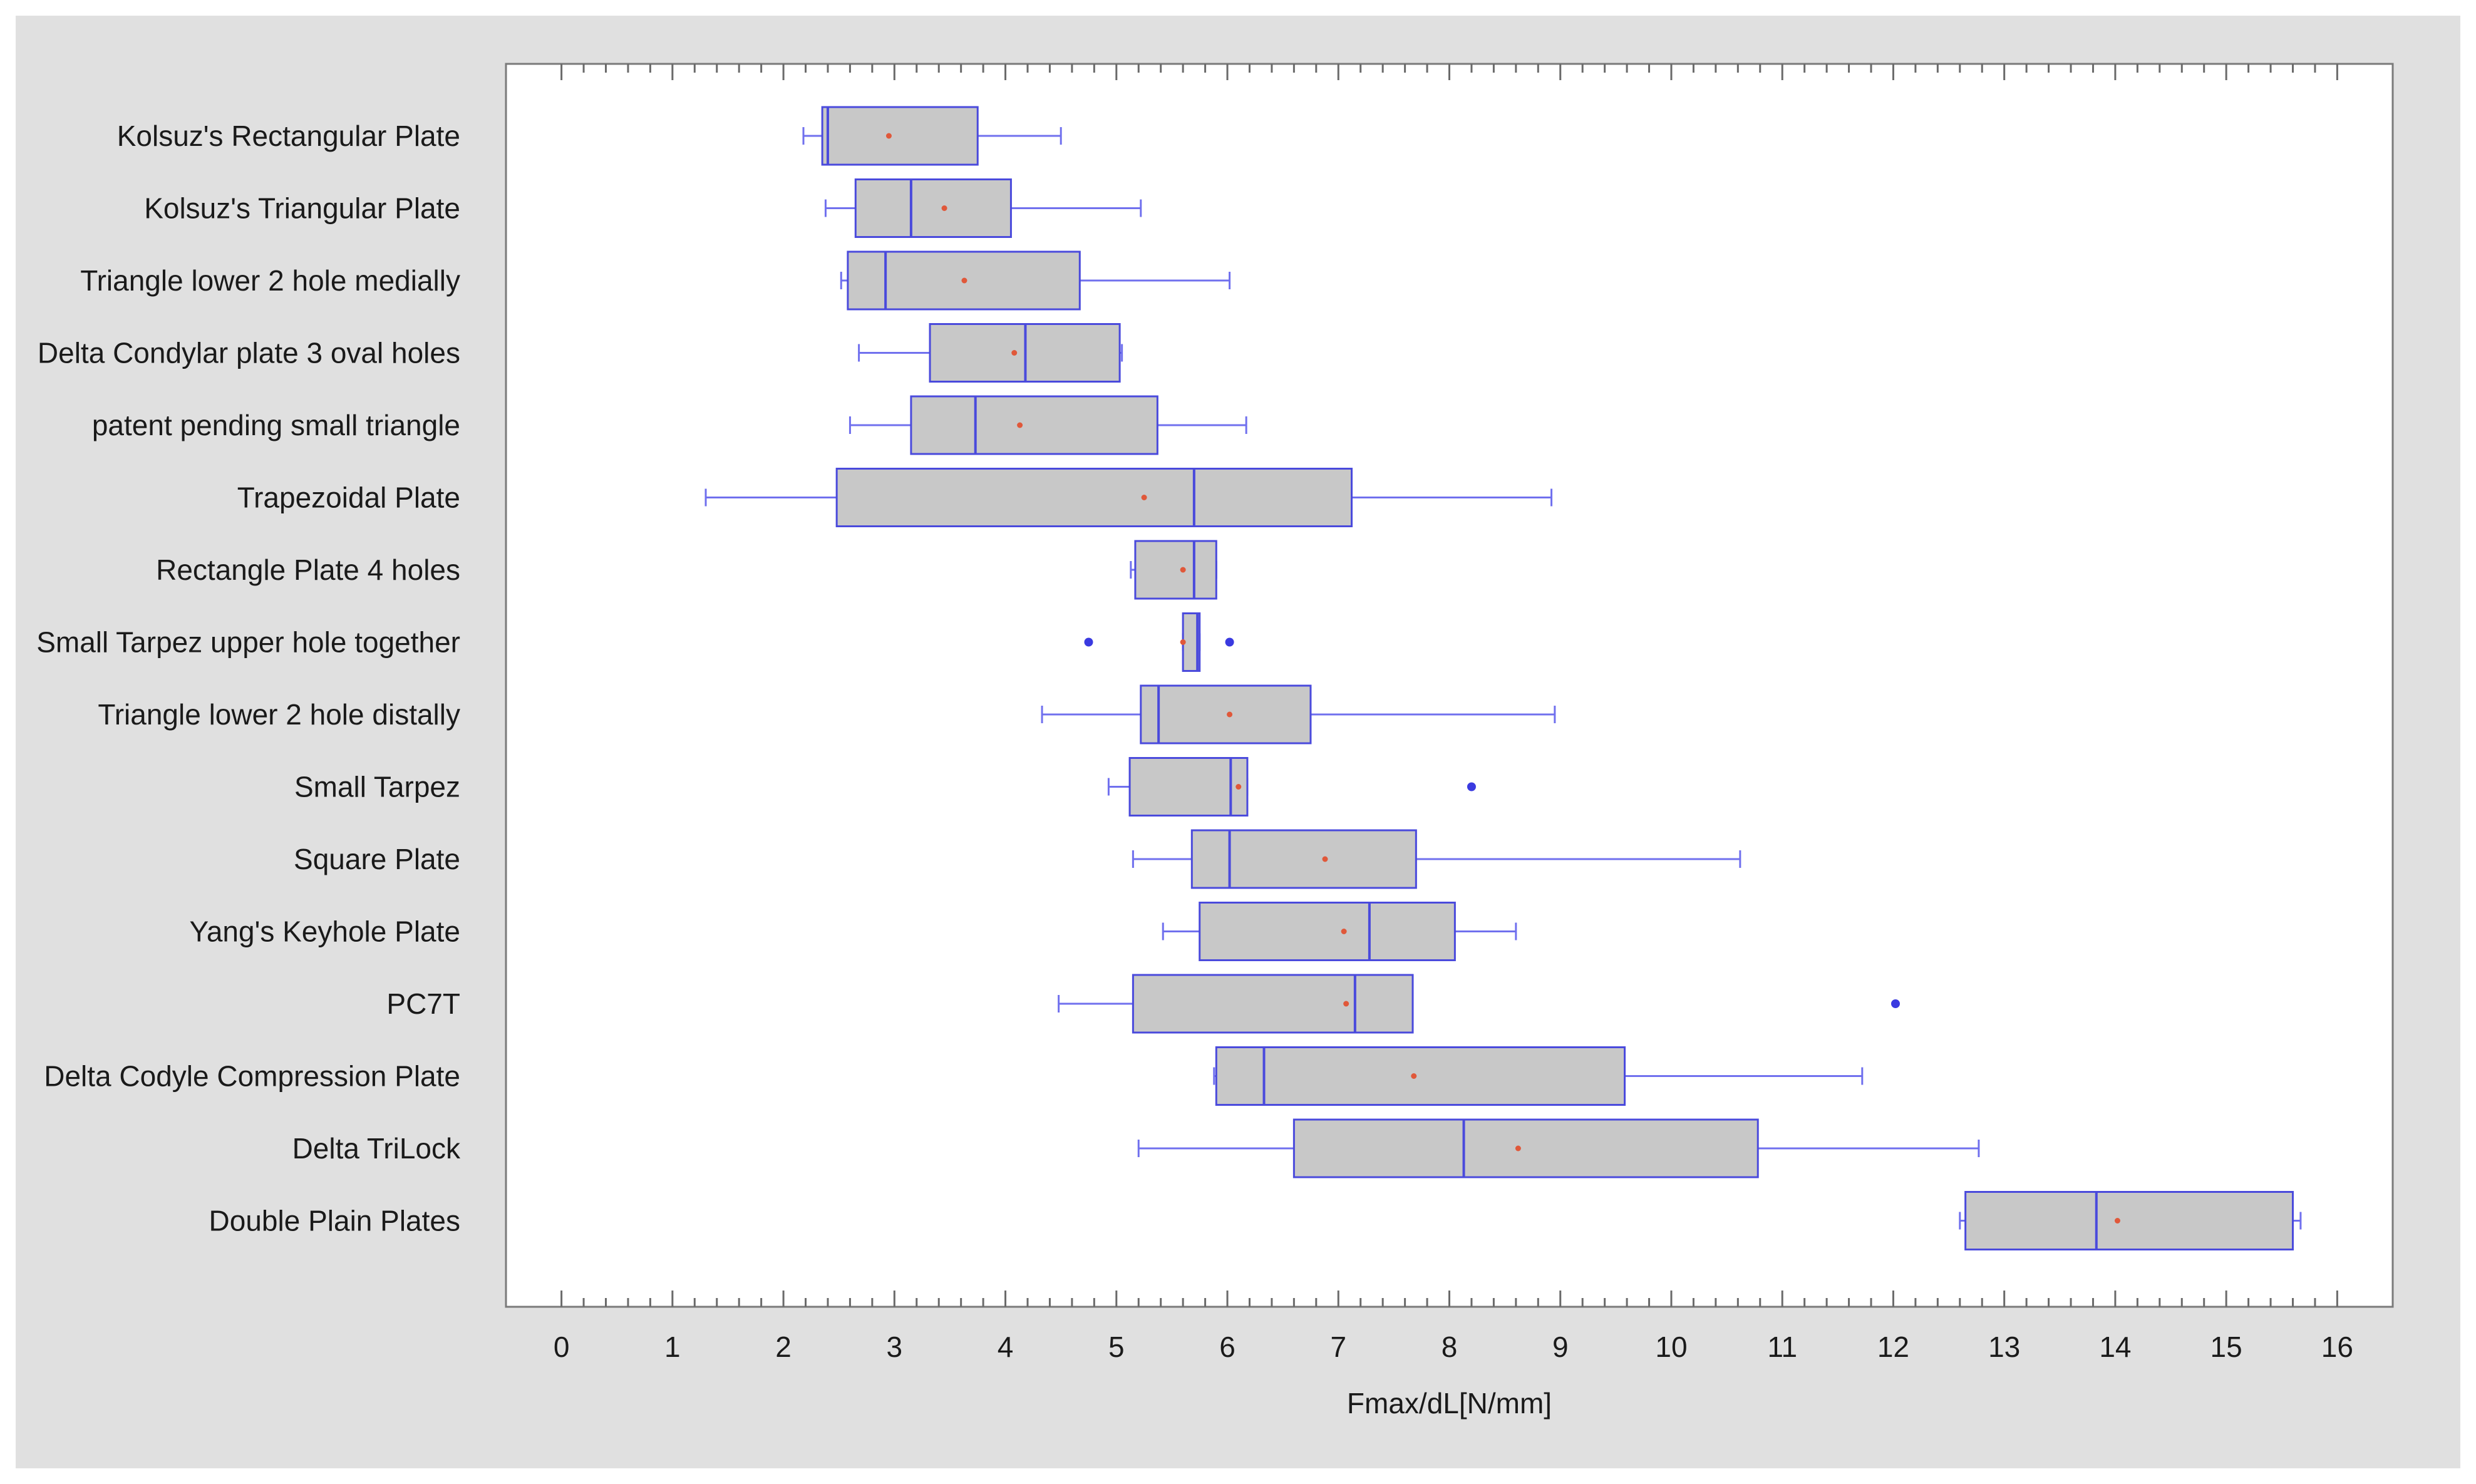  Describe the element at coordinates (308, 570) in the screenshot. I see `category-label: Rectangle Plate 4 holes` at that location.